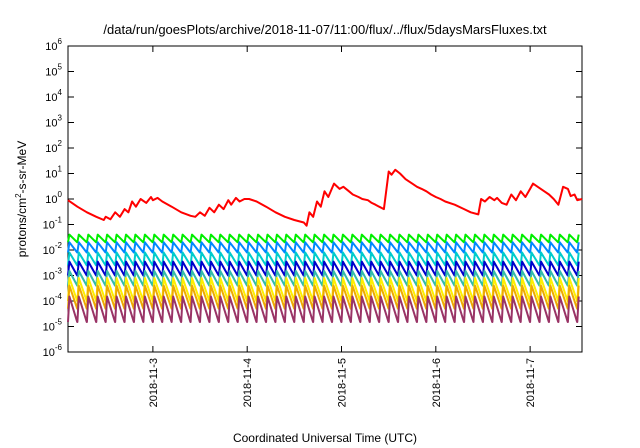 This screenshot has width=640, height=448. What do you see at coordinates (60, 169) in the screenshot?
I see `y-tick-exponent: 1` at bounding box center [60, 169].